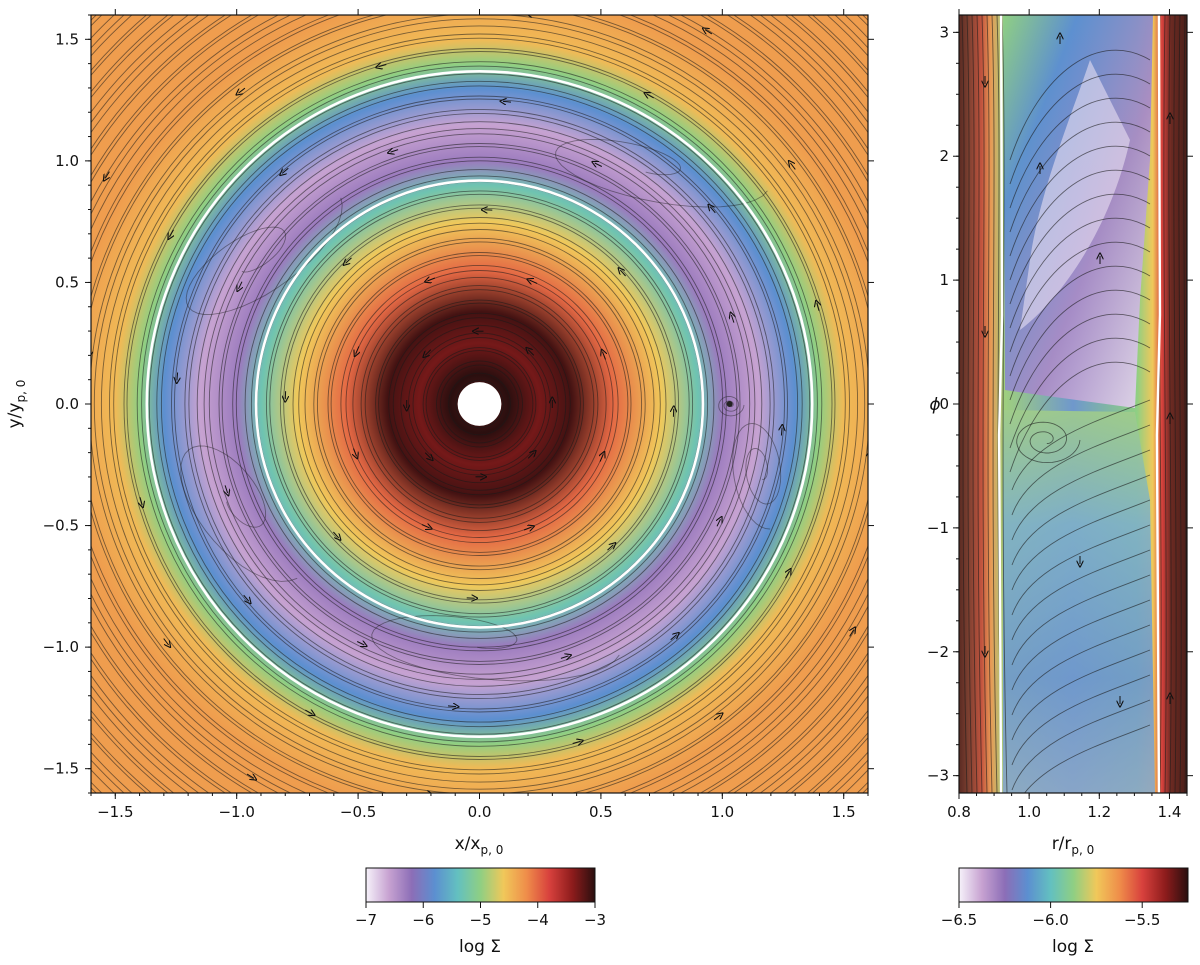 The image size is (1200, 965). Describe the element at coordinates (423, 920) in the screenshot. I see `colorbar-tick-label: −6` at that location.